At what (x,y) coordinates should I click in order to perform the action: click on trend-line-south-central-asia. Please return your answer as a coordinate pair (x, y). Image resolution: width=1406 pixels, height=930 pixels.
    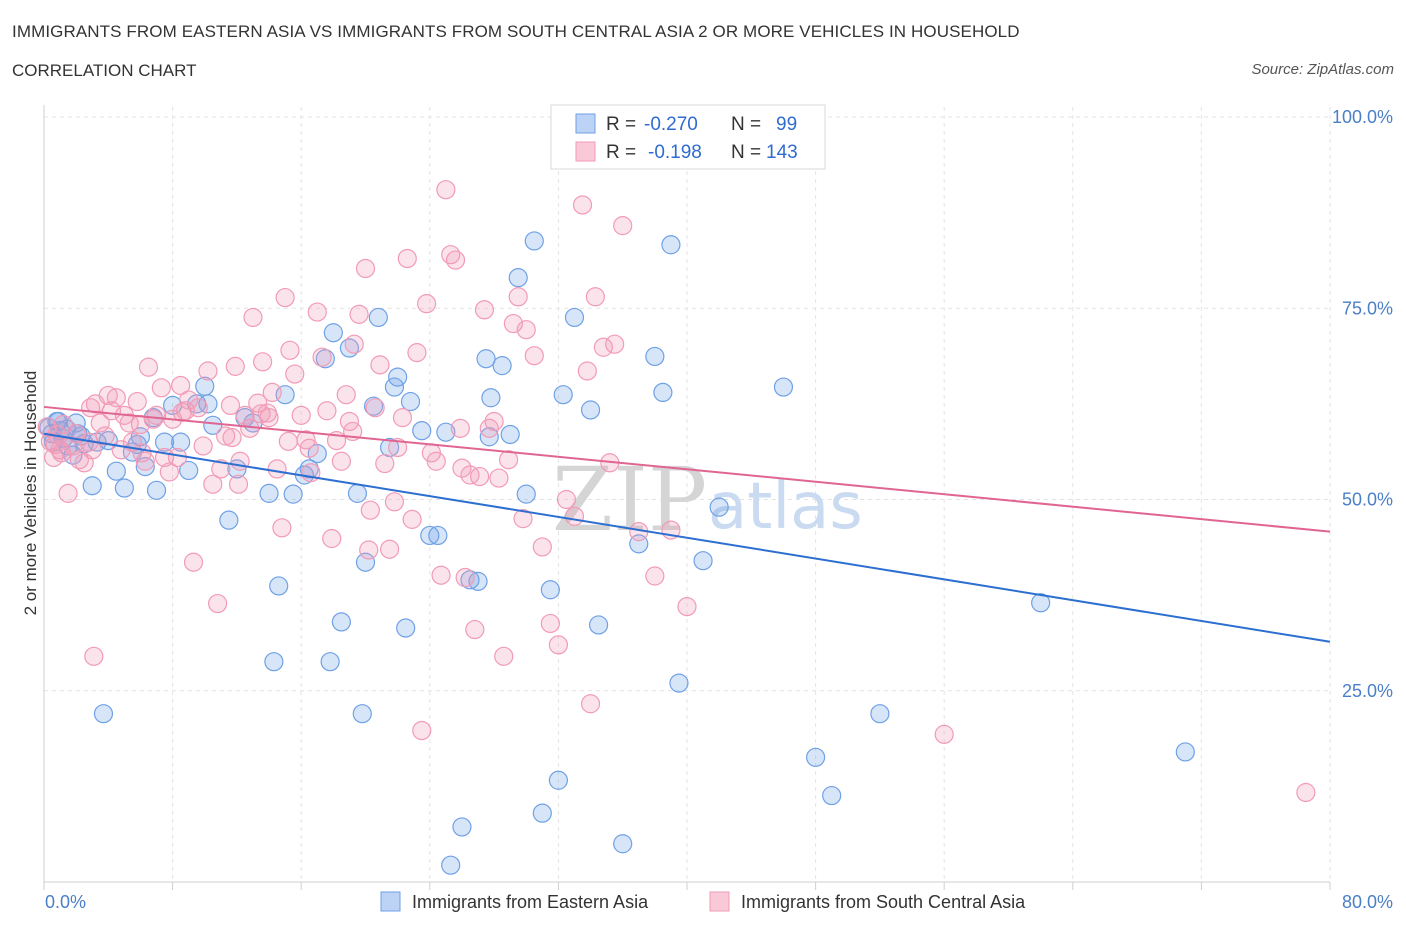
    Looking at the image, I should click on (687, 469).